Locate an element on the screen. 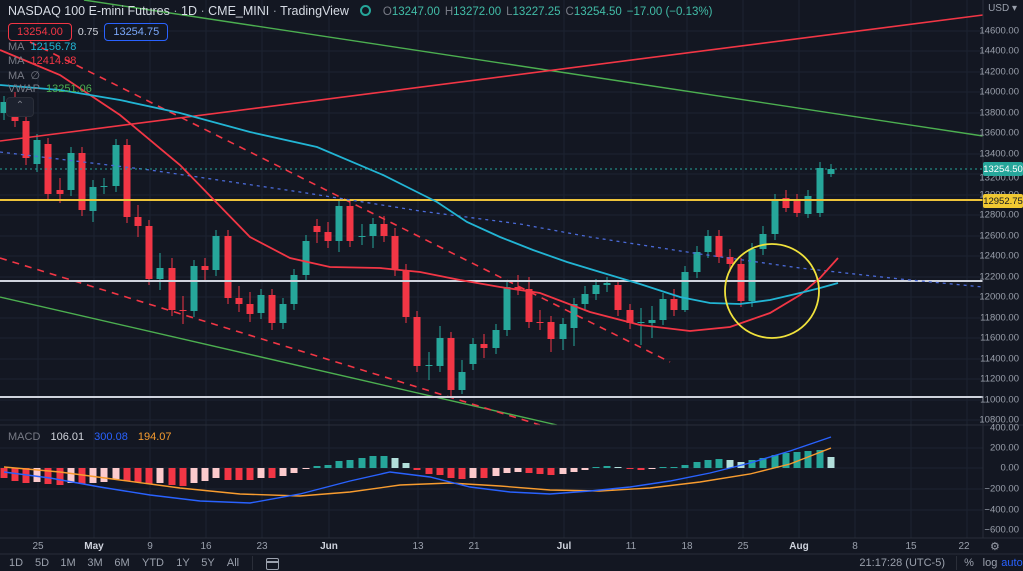  time-axis-label: Jun is located at coordinates (329, 546).